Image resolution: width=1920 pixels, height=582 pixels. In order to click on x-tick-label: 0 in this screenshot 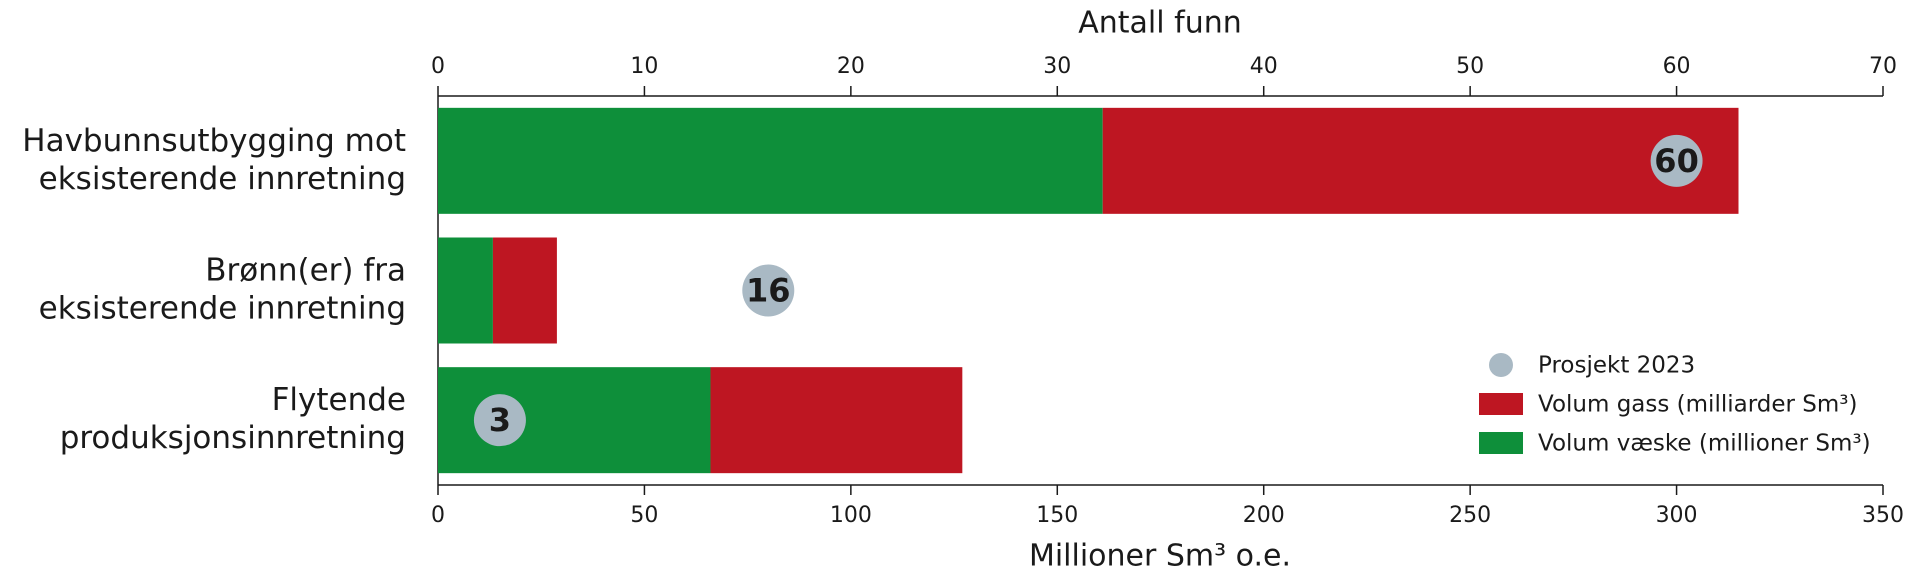, I will do `click(438, 515)`.